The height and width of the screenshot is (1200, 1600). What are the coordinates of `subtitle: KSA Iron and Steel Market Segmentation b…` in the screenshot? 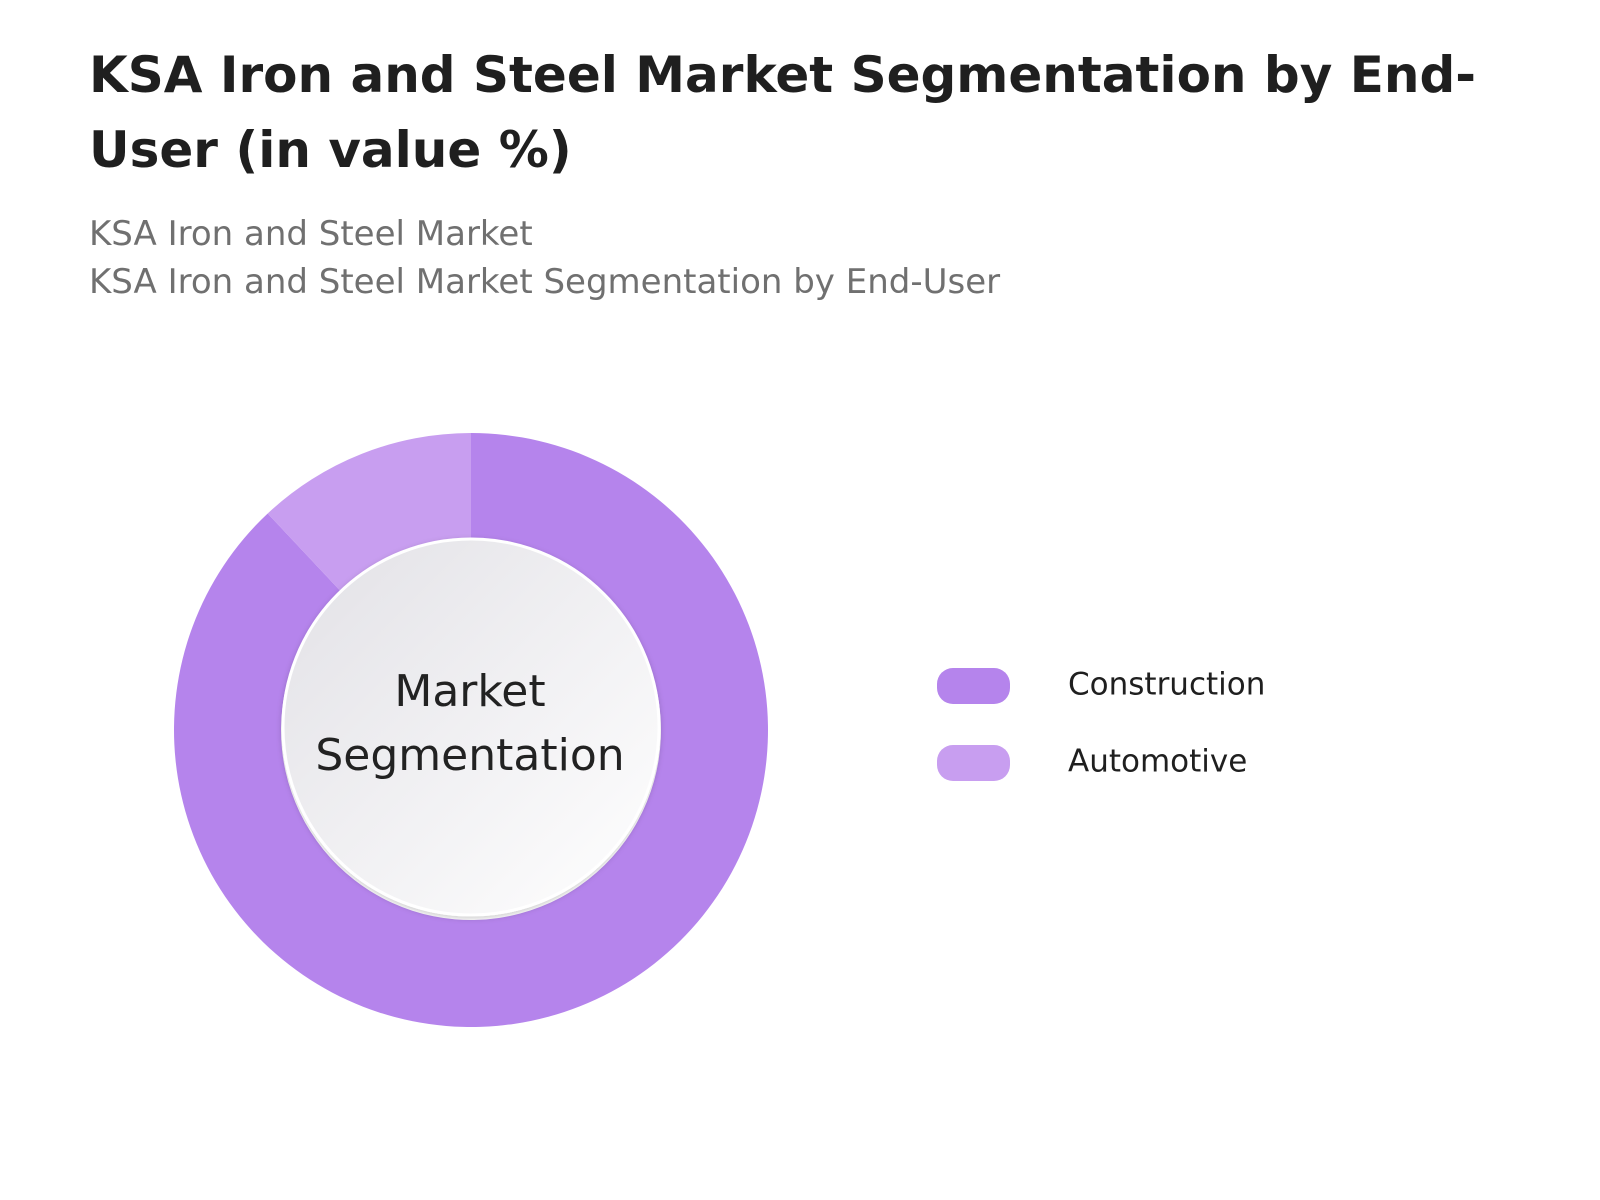 It's located at (545, 282).